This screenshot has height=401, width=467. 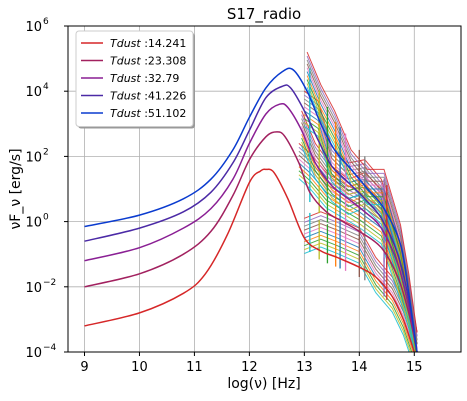 What do you see at coordinates (46, 22) in the screenshot?
I see `y-tick-exponent-5: 6` at bounding box center [46, 22].